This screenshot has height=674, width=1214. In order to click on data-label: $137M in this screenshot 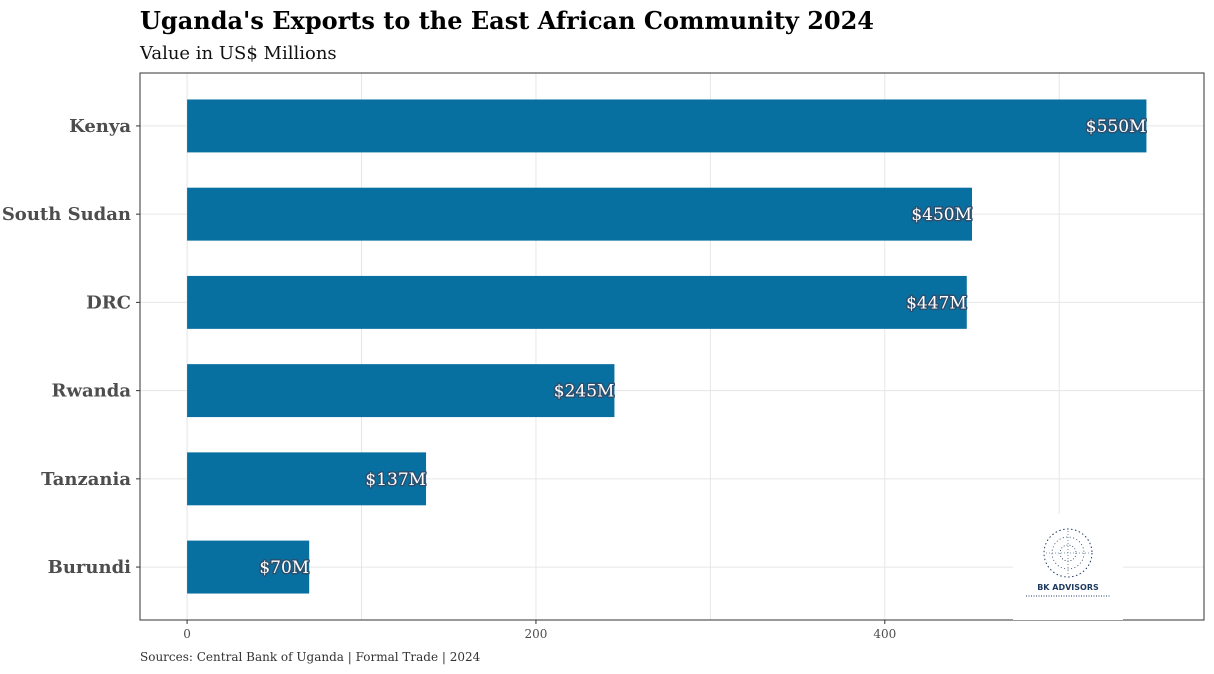, I will do `click(395, 480)`.